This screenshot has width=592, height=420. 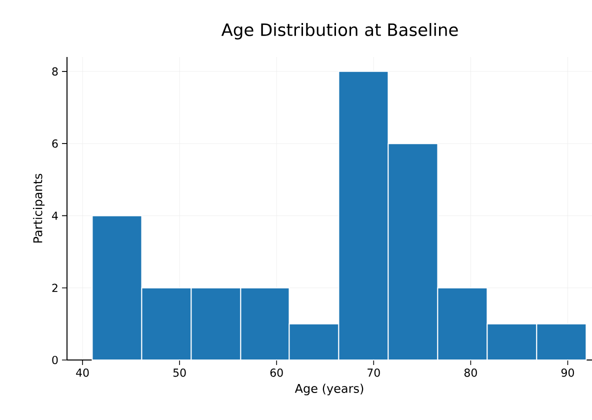 I want to click on y-tick-label: 0, so click(x=55, y=360).